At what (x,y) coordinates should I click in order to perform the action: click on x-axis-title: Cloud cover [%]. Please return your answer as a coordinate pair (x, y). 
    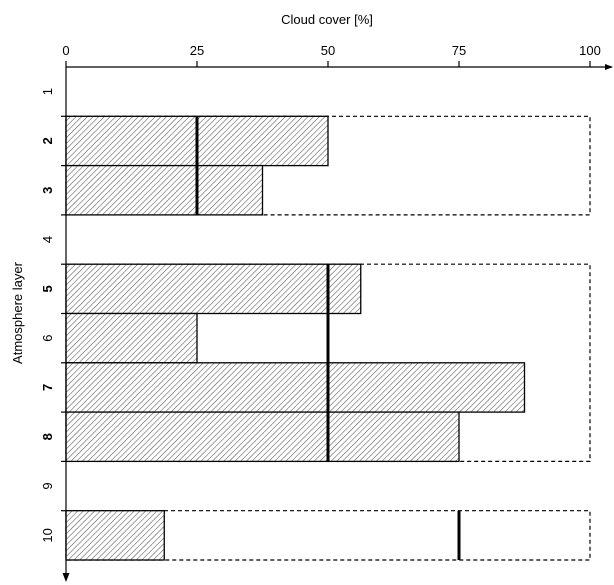
    Looking at the image, I should click on (327, 19).